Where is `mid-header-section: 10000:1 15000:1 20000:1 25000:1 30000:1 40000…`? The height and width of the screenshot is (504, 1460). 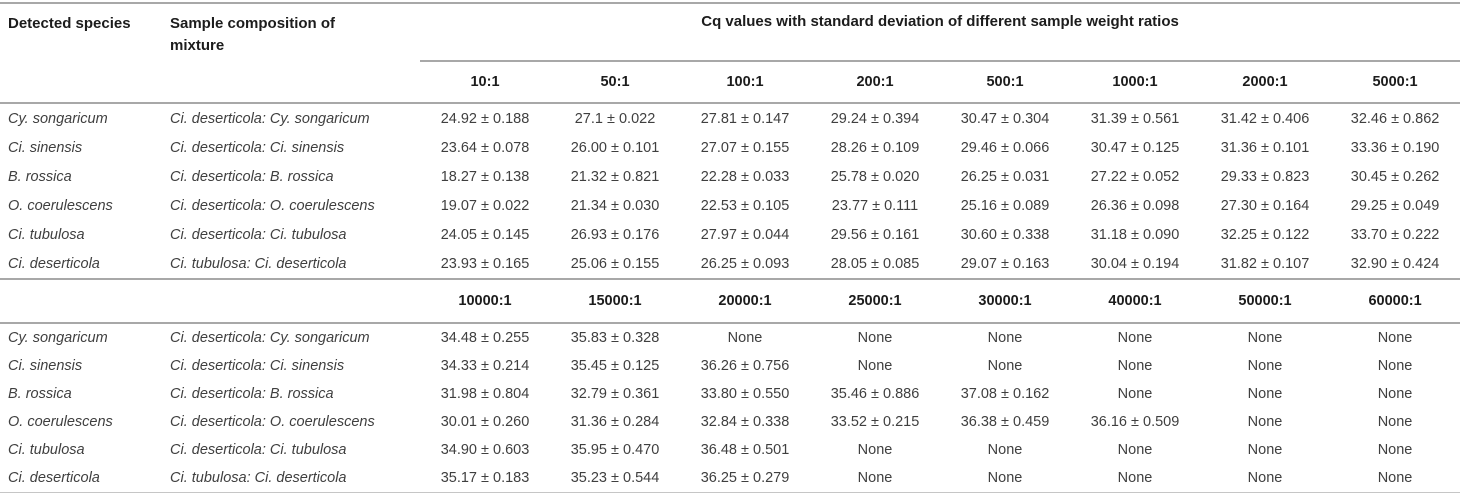
mid-header-section: 10000:1 15000:1 20000:1 25000:1 30000:1 40000… is located at coordinates (730, 301).